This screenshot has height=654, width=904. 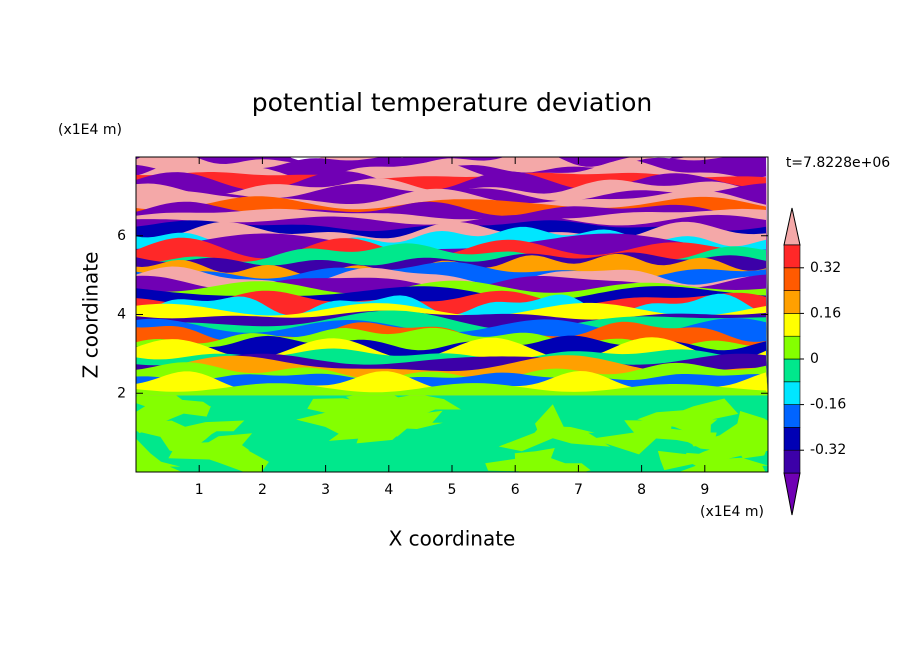 What do you see at coordinates (838, 163) in the screenshot?
I see `time-label: t=7.8228e+06` at bounding box center [838, 163].